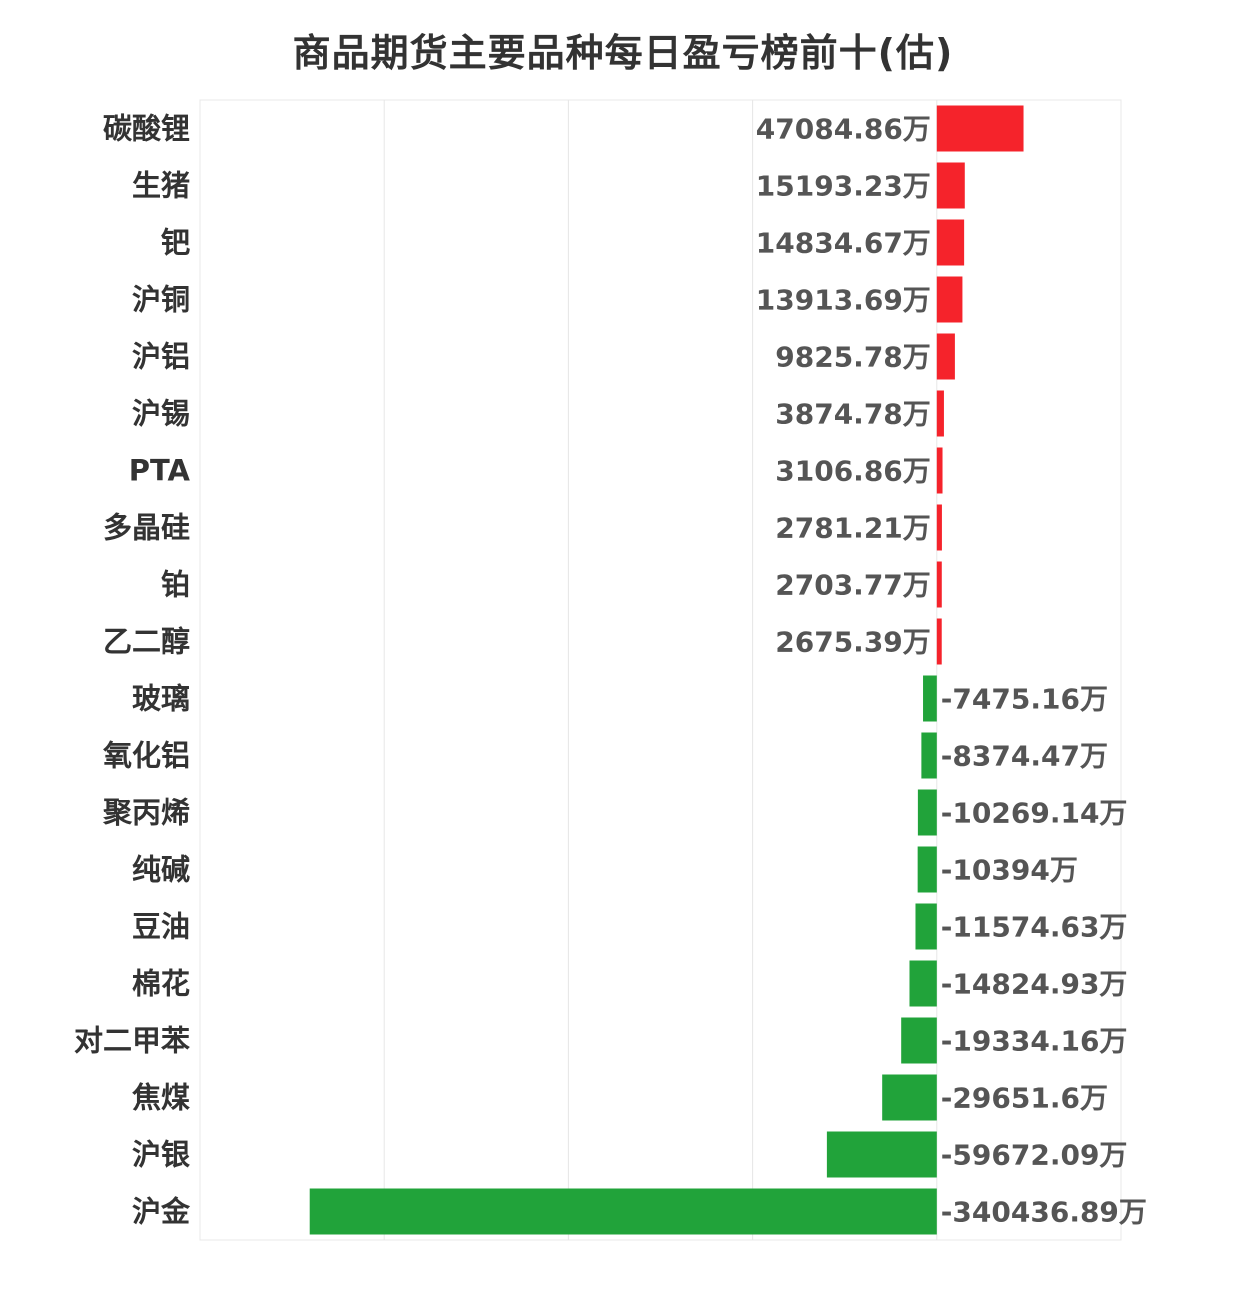  Describe the element at coordinates (843, 186) in the screenshot. I see `value-label: 15193.23万` at that location.